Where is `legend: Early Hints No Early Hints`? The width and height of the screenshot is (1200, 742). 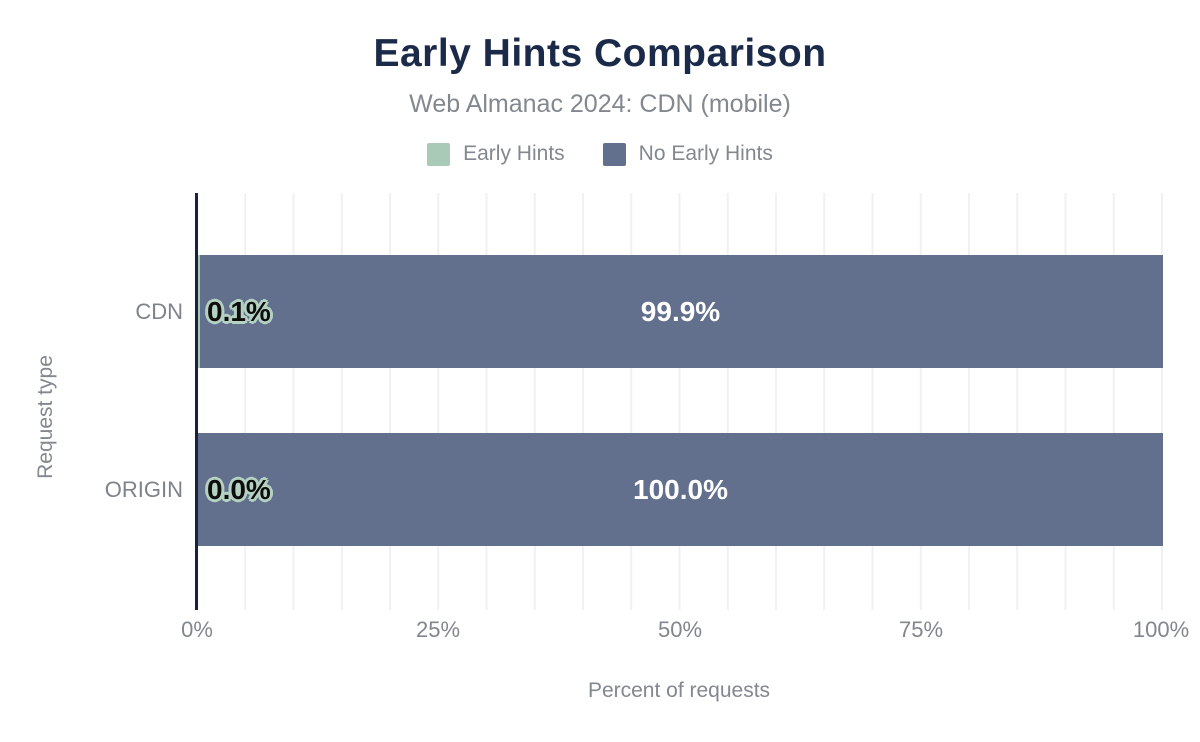 legend: Early Hints No Early Hints is located at coordinates (600, 154).